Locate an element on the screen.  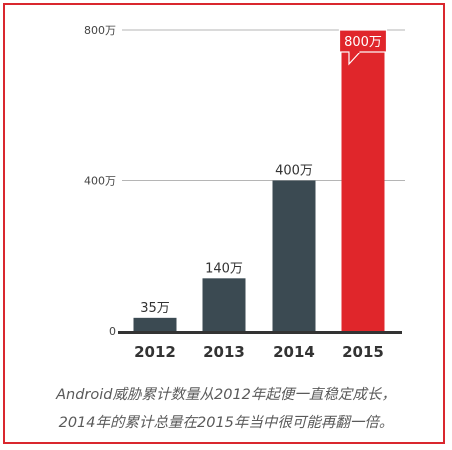
x-tick-label: 2012 is located at coordinates (155, 352).